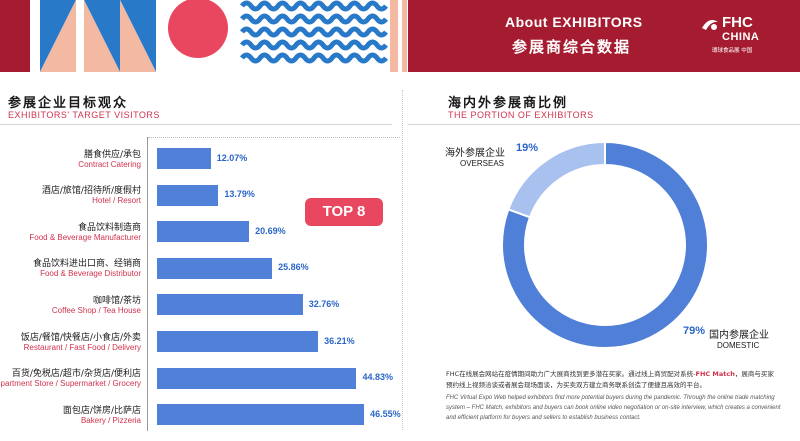  What do you see at coordinates (116, 300) in the screenshot?
I see `bar-category-cn-5: 咖啡馆/茶坊` at bounding box center [116, 300].